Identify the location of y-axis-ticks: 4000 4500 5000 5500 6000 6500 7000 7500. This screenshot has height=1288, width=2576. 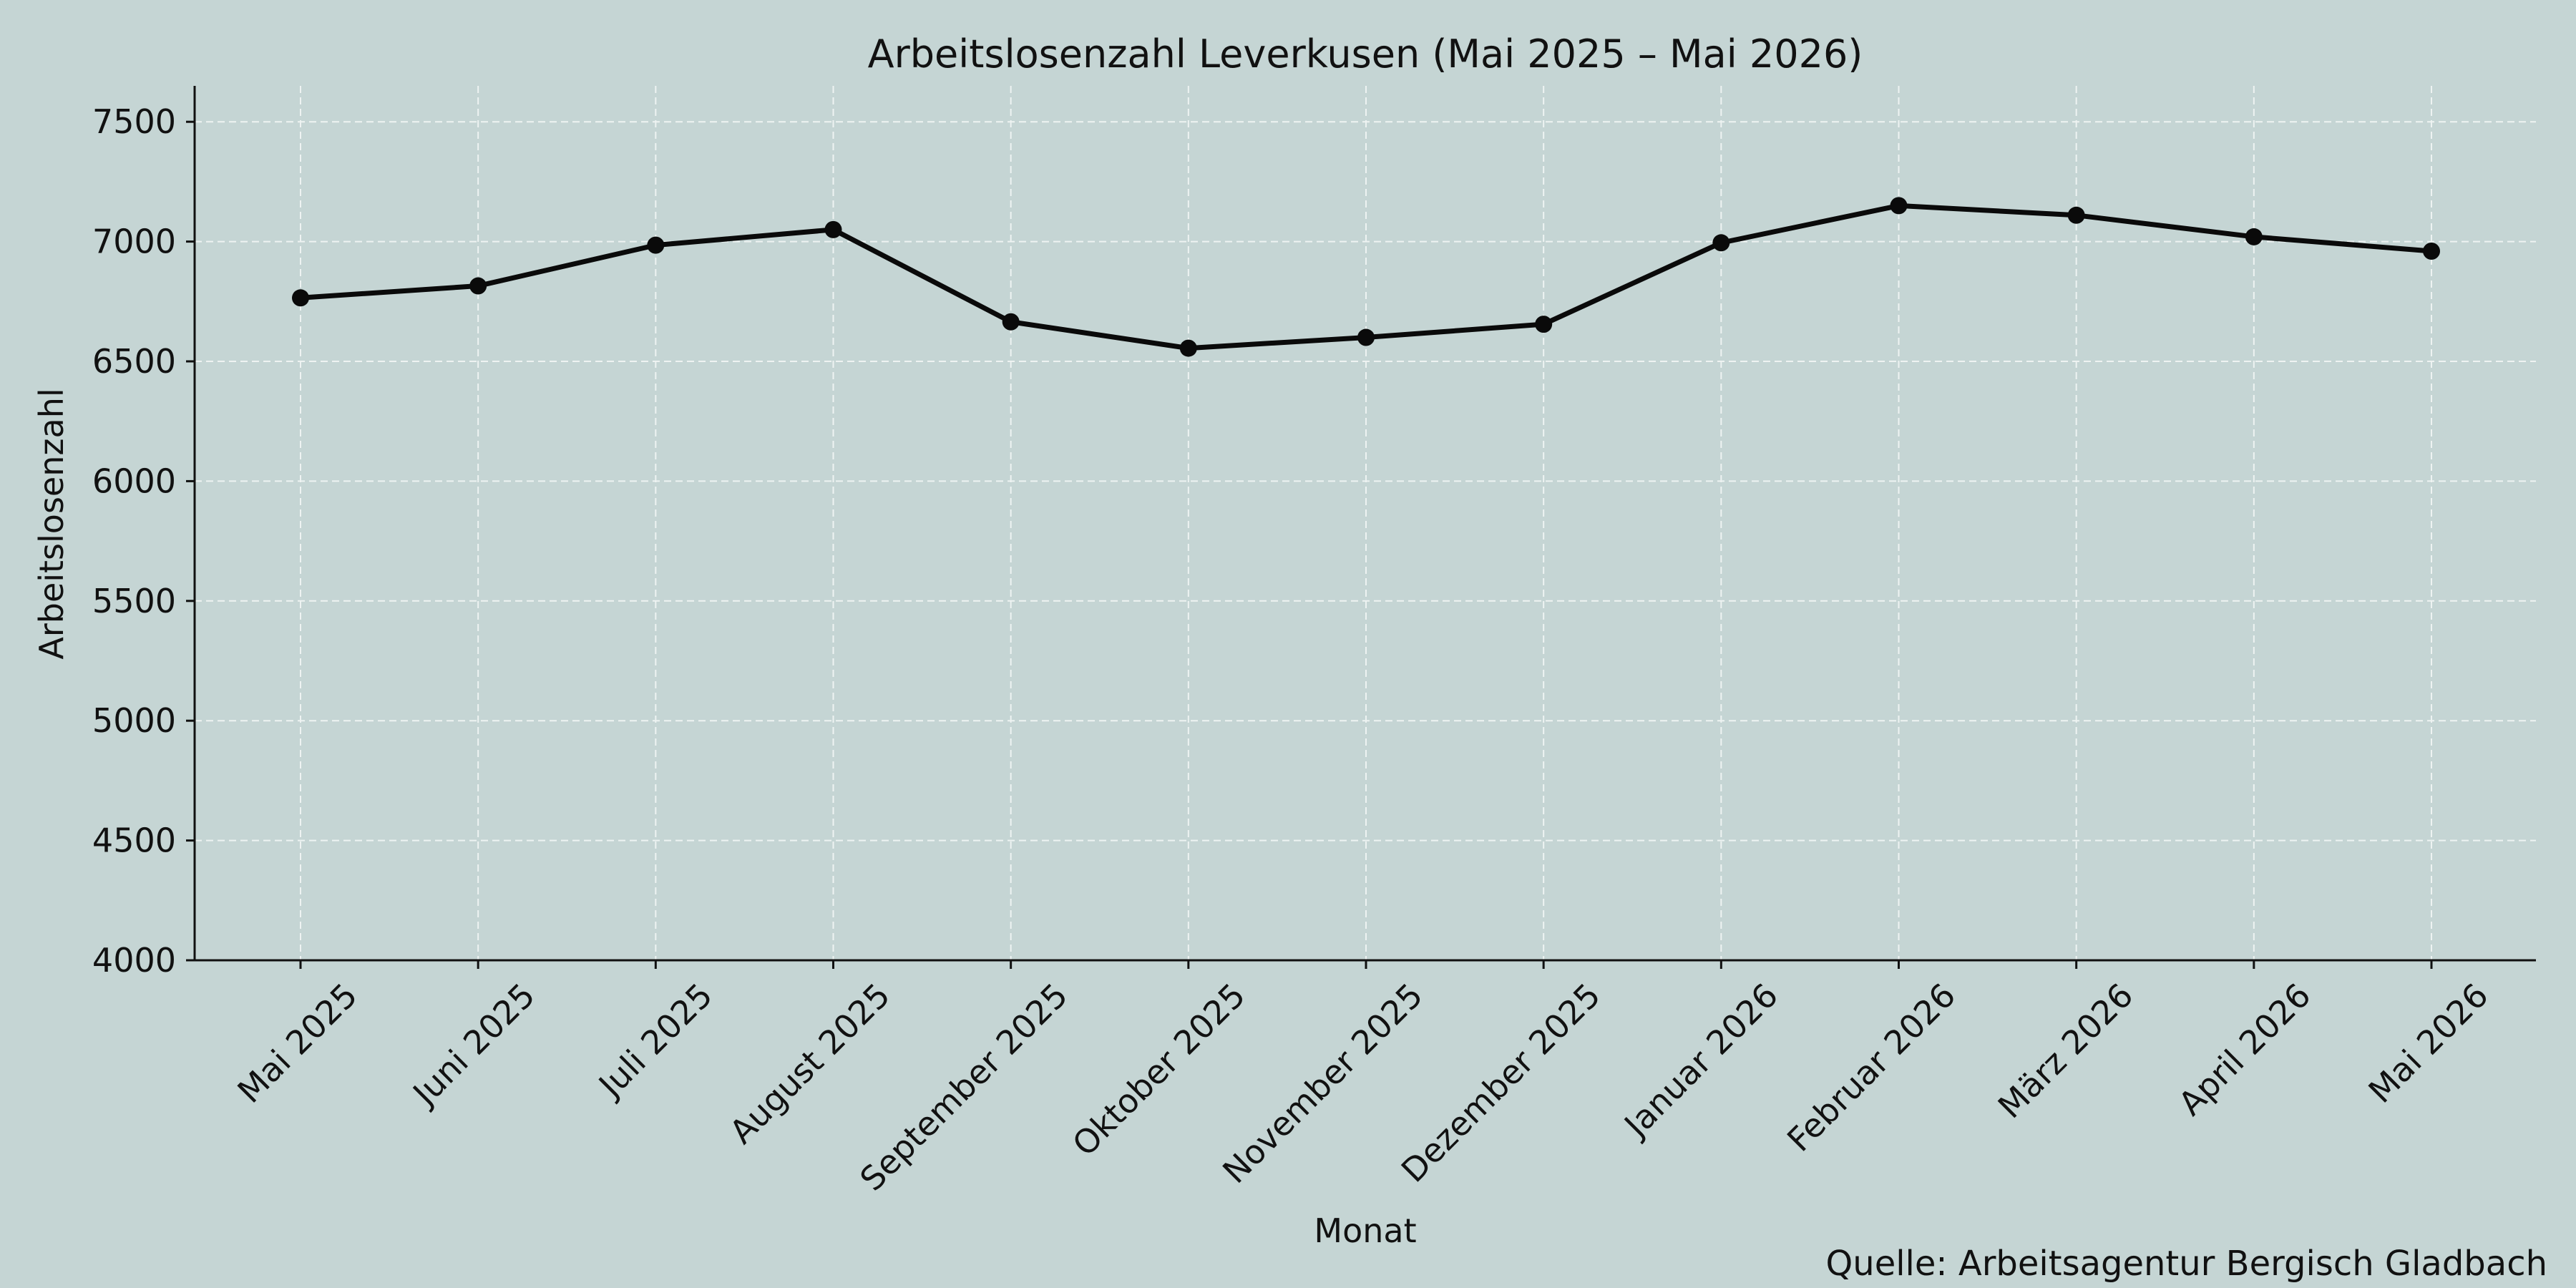
(143, 541).